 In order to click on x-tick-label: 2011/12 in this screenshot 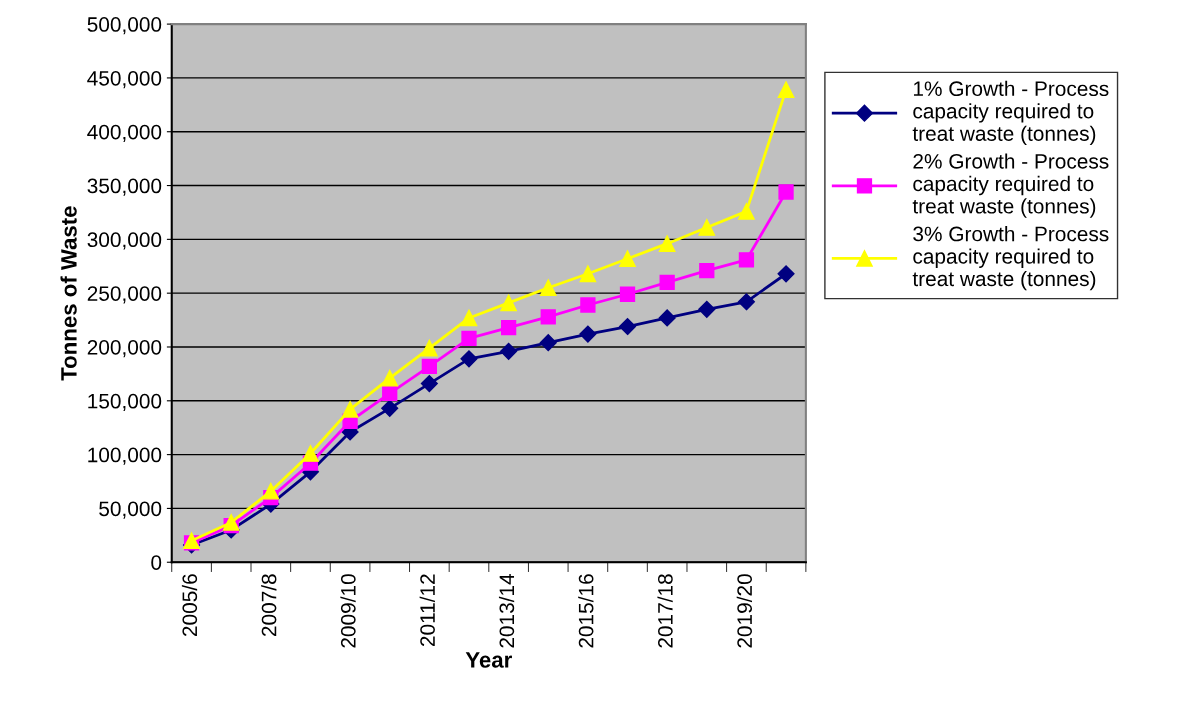, I will do `click(427, 610)`.